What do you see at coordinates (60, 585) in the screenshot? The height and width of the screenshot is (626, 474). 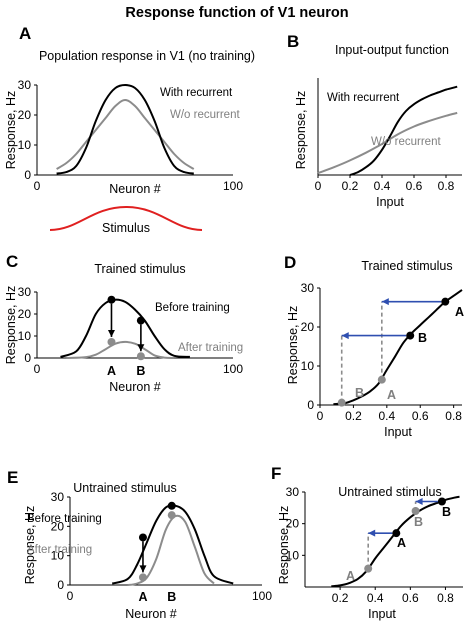 I see `panel-e-y-tick-label: 0` at bounding box center [60, 585].